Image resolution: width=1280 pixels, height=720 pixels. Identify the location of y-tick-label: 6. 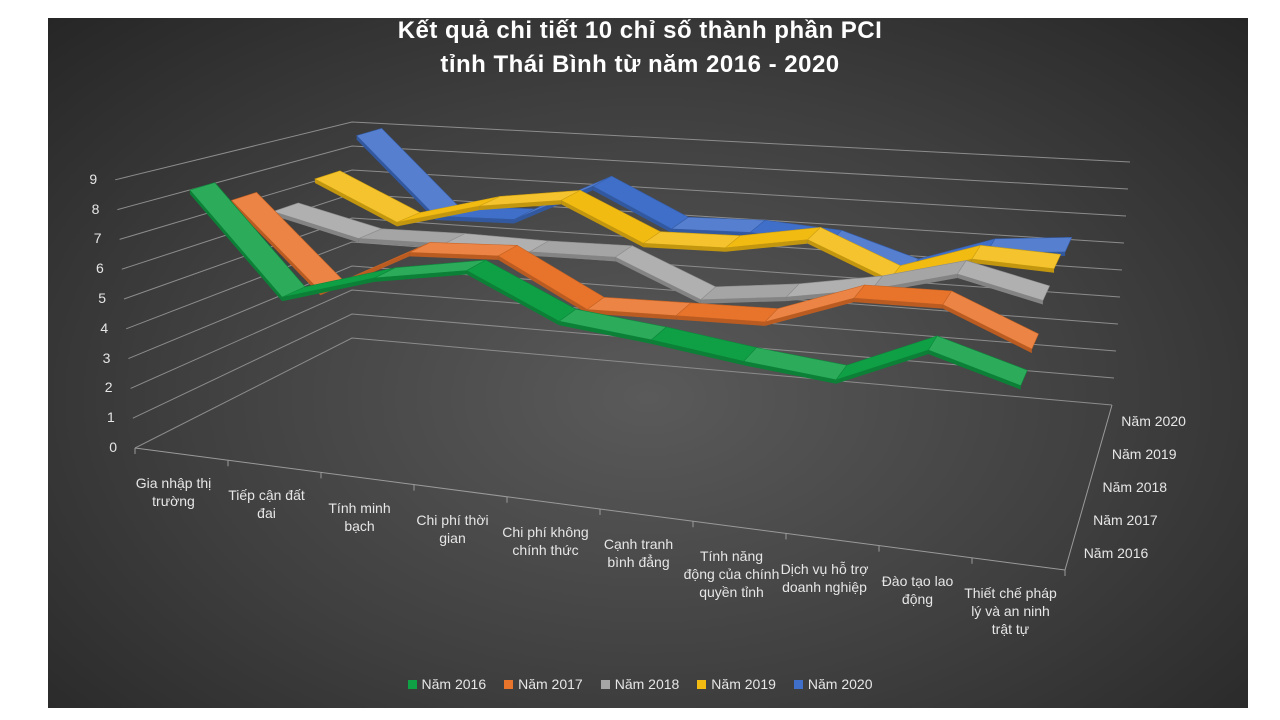
(100, 268).